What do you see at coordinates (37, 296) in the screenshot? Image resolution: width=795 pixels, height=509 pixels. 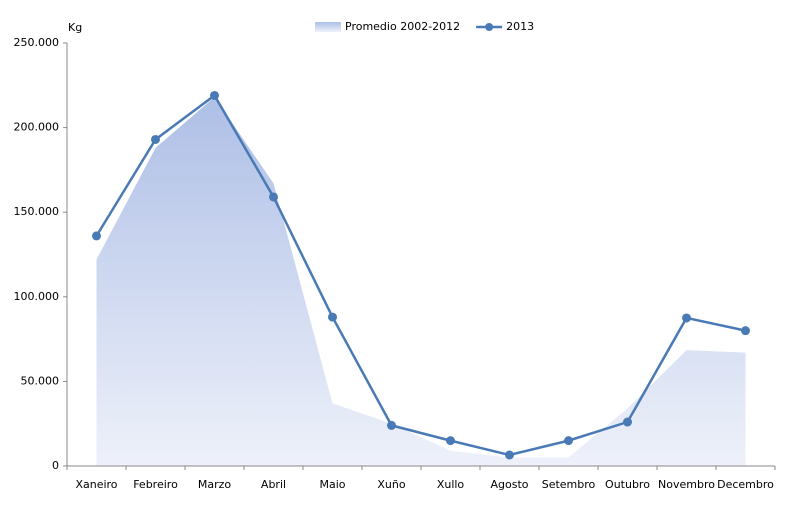 I see `y-tick-label: 100.000` at bounding box center [37, 296].